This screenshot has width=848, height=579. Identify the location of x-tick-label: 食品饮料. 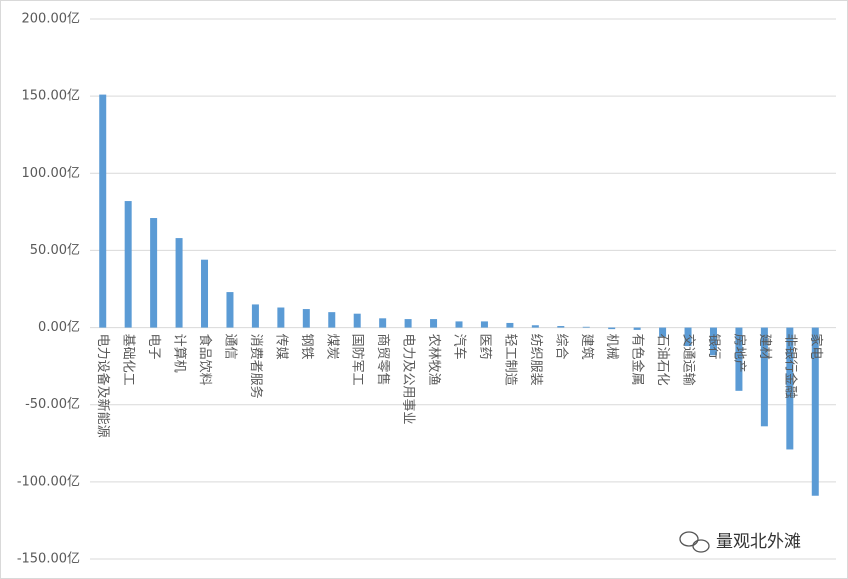
(205, 360).